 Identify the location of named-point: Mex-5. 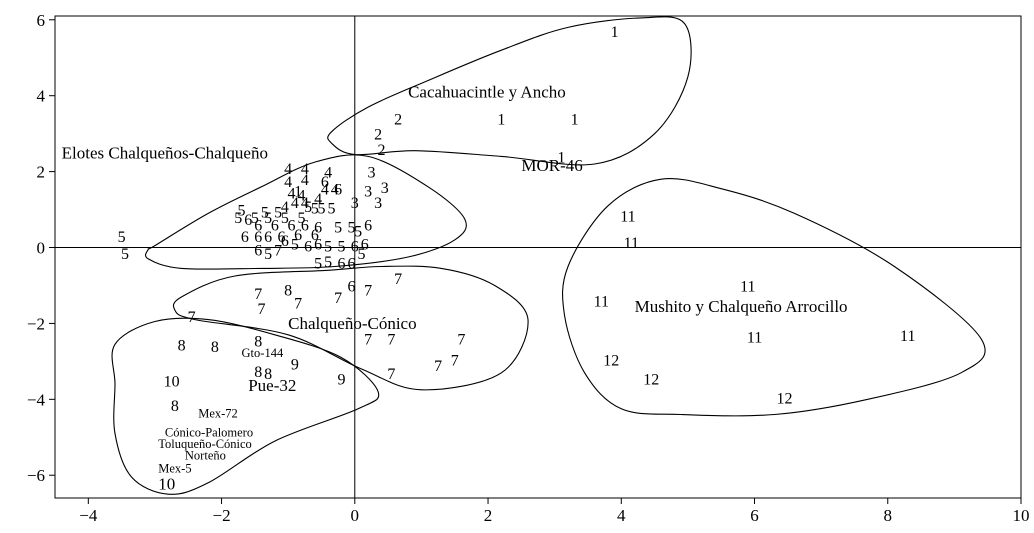
(174, 469).